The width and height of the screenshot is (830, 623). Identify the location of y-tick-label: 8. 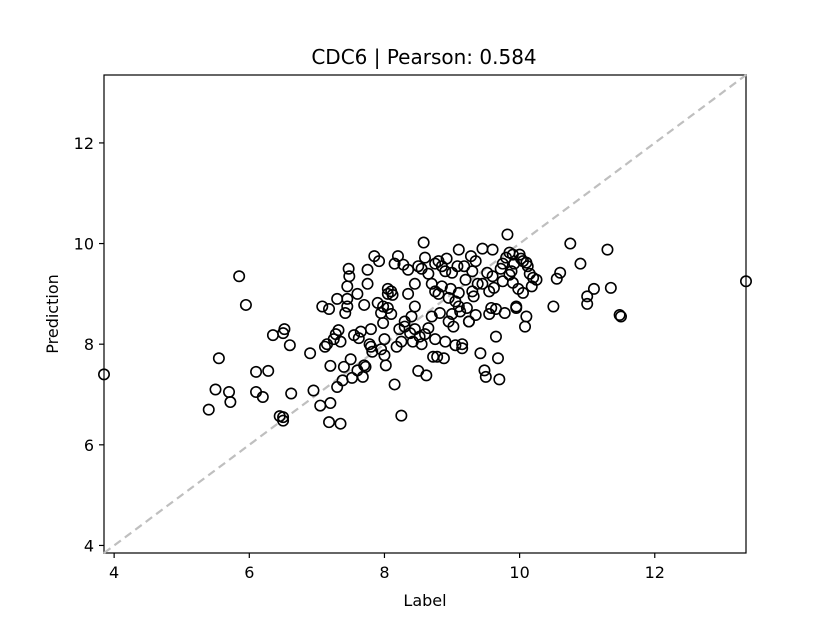
(89, 344).